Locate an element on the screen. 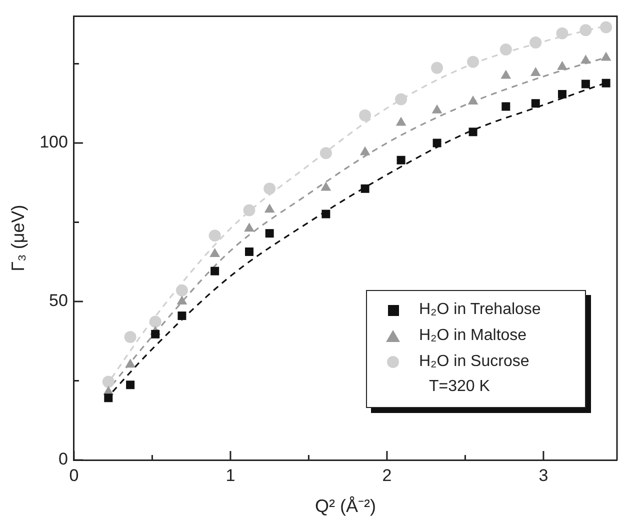 The height and width of the screenshot is (524, 623). x-axis-title: Q² (Å⁻²) is located at coordinates (345, 506).